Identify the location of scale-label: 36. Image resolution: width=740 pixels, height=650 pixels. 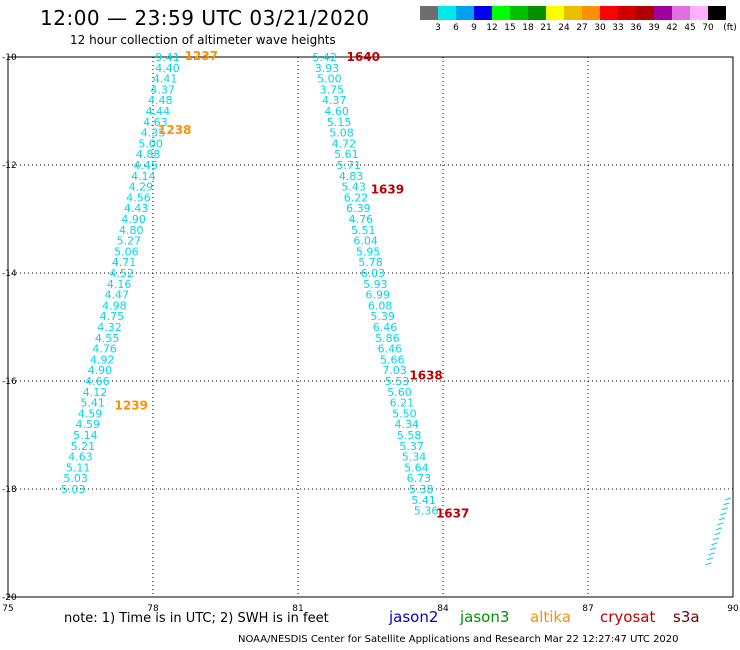
(636, 28).